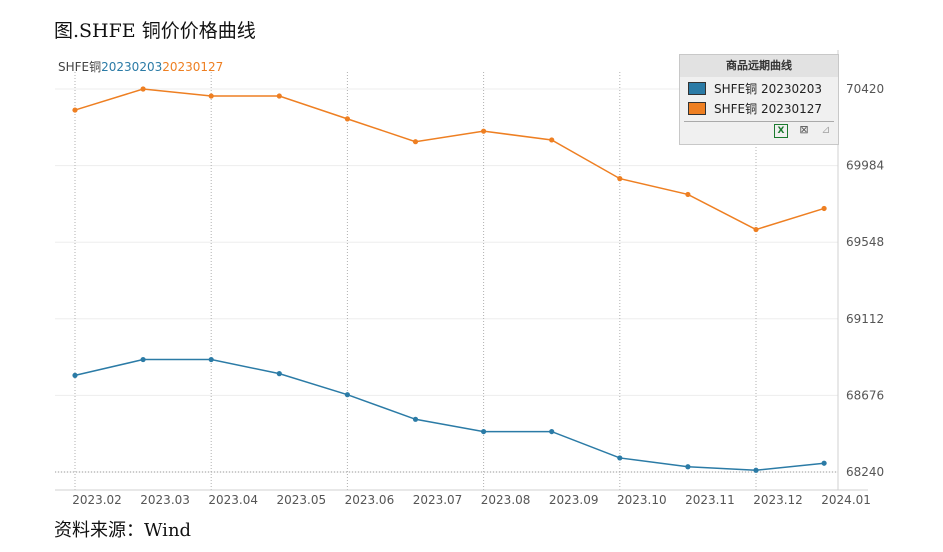  I want to click on x-tick-label: 2023.05, so click(301, 500).